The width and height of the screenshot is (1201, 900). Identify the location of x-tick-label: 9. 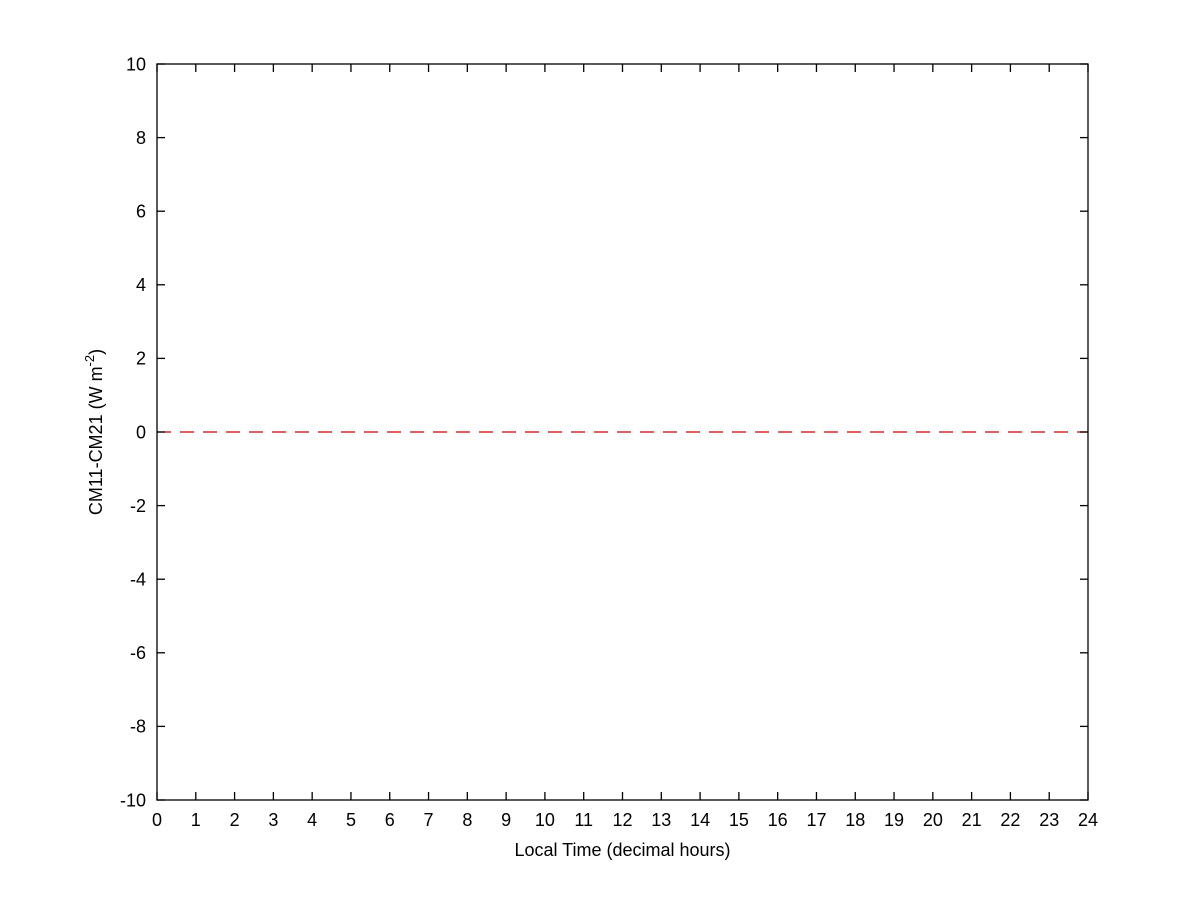
(506, 820).